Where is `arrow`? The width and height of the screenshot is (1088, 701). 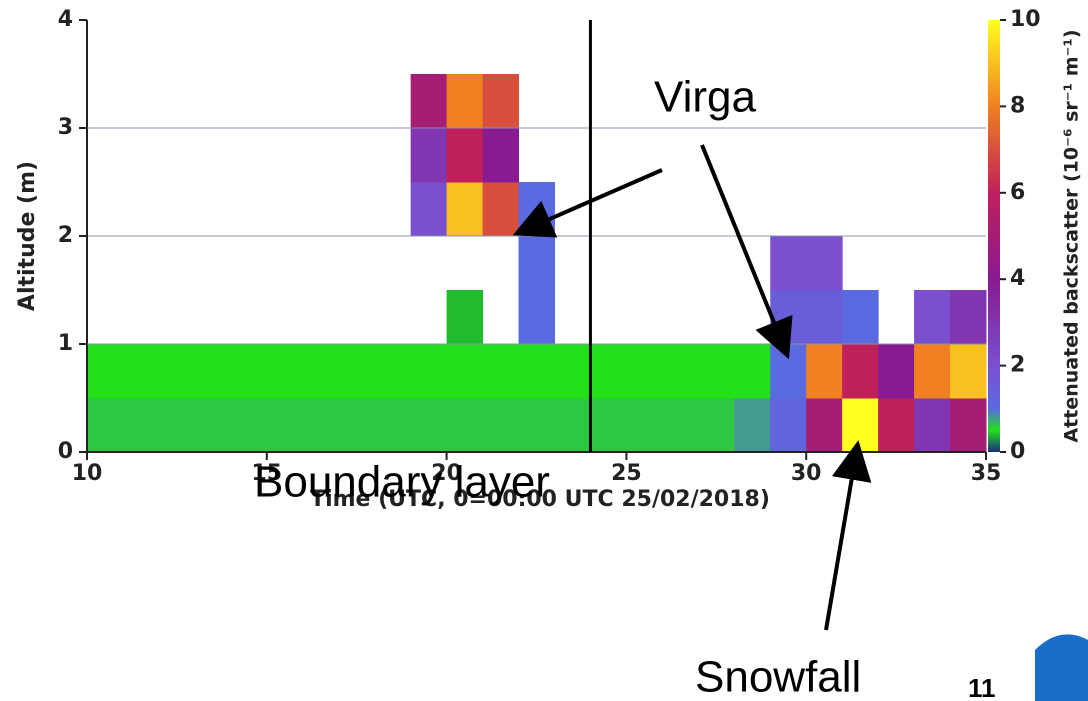 arrow is located at coordinates (841, 539).